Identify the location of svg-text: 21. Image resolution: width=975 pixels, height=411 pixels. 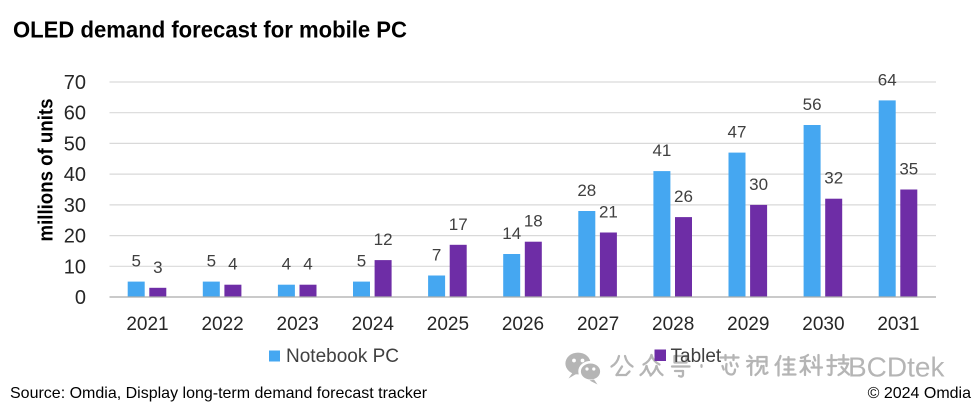
(608, 212).